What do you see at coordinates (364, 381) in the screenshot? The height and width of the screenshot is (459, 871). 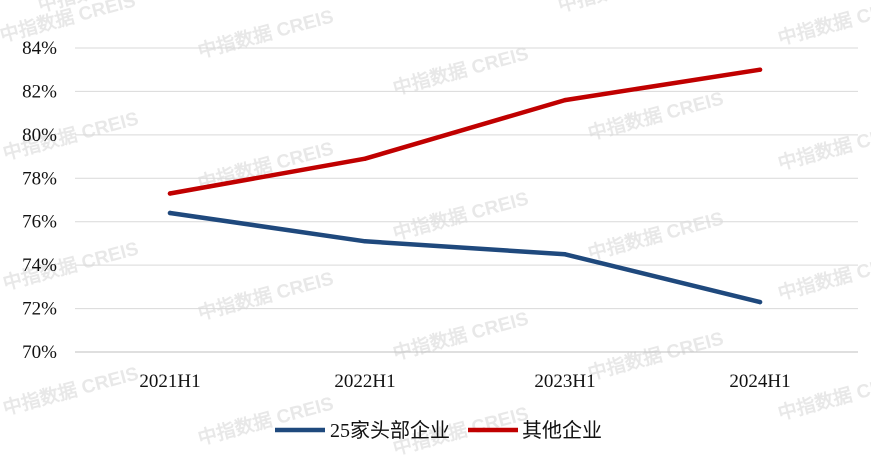 I see `x-tick-label: 2022H1` at bounding box center [364, 381].